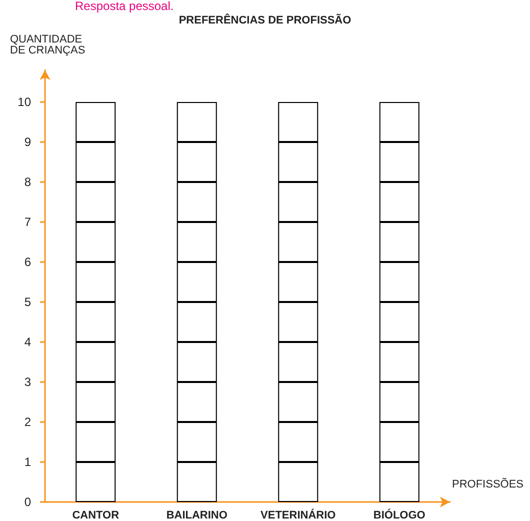 Image resolution: width=530 pixels, height=521 pixels. What do you see at coordinates (28, 262) in the screenshot?
I see `y-tick-label: 6` at bounding box center [28, 262].